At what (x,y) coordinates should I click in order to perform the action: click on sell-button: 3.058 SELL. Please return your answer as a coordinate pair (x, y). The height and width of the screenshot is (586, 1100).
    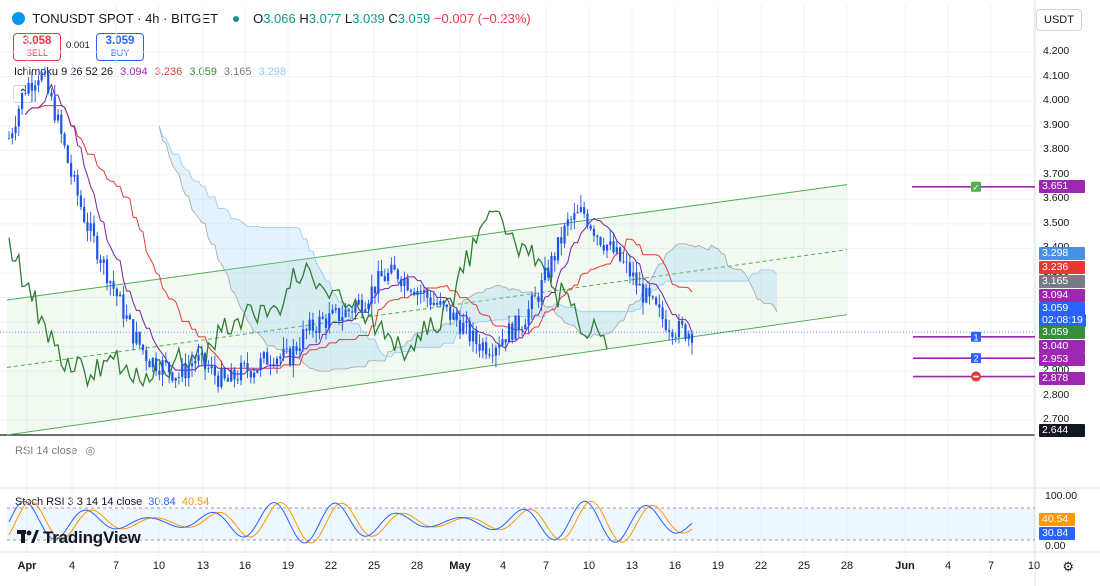
    Looking at the image, I should click on (37, 47).